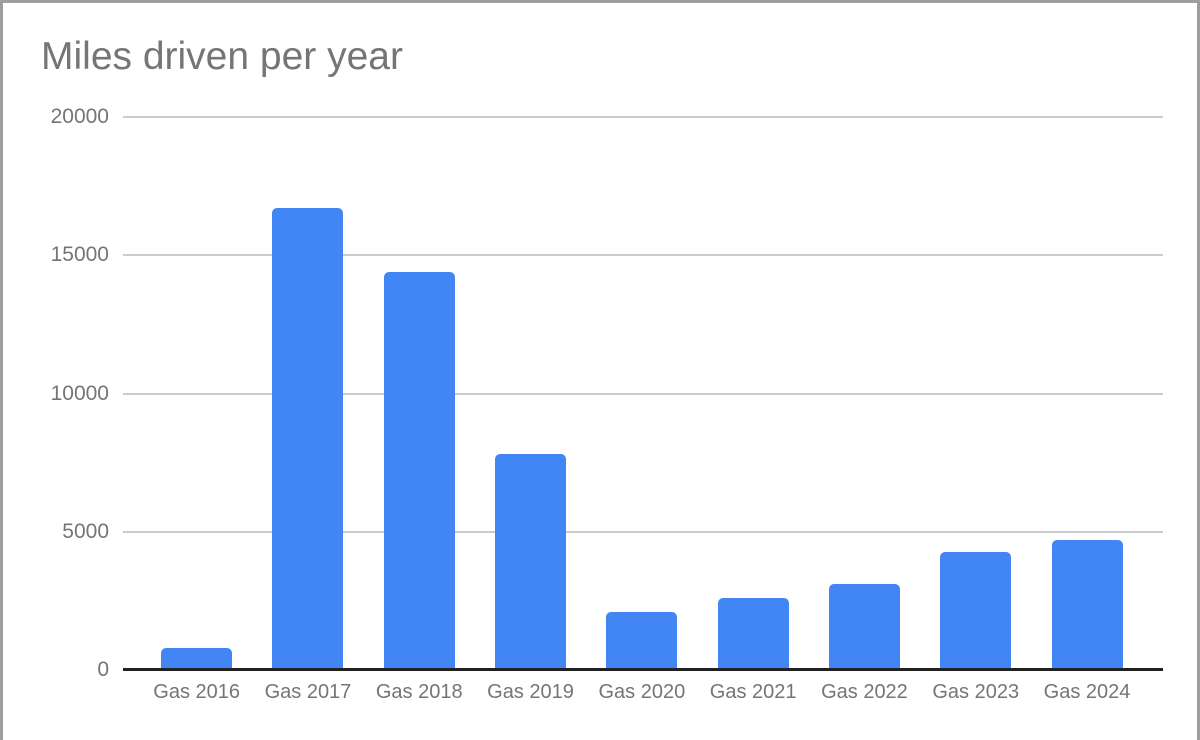 The image size is (1200, 740). What do you see at coordinates (753, 634) in the screenshot?
I see `bar-gas-2021` at bounding box center [753, 634].